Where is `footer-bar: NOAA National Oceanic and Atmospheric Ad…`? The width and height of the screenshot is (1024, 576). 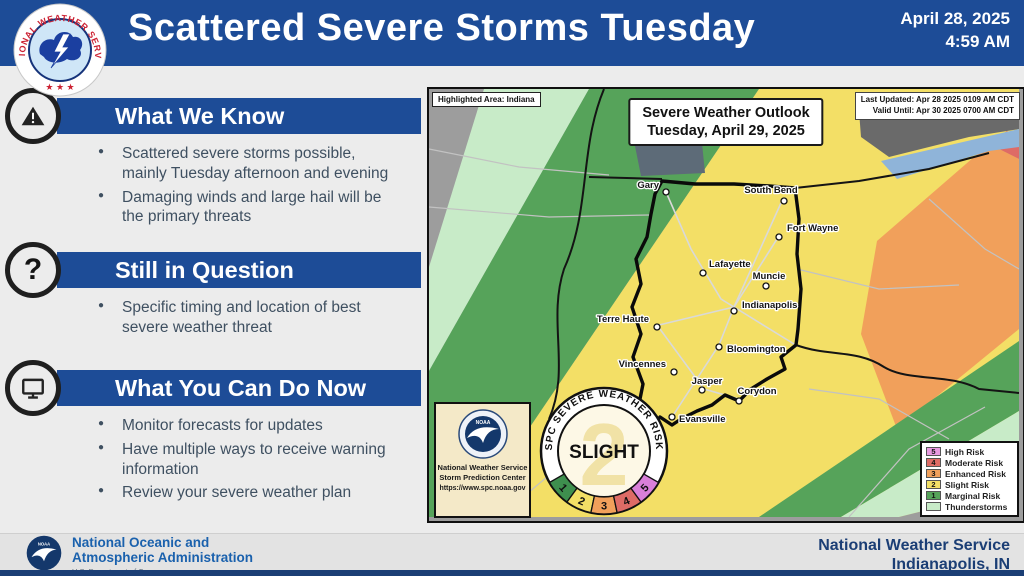
footer-bar: NOAA National Oceanic and Atmospheric Ad… is located at coordinates (512, 554).